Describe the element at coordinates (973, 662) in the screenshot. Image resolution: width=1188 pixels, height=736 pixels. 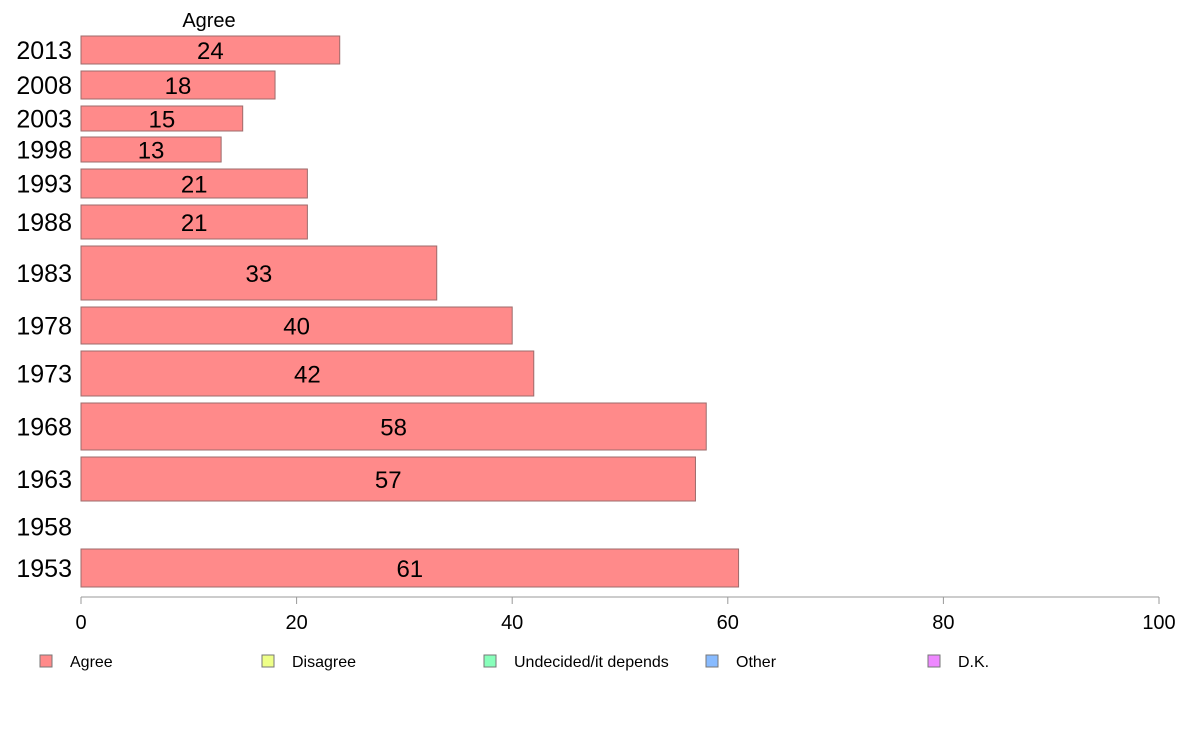
I see `legend-label: D.K.` at that location.